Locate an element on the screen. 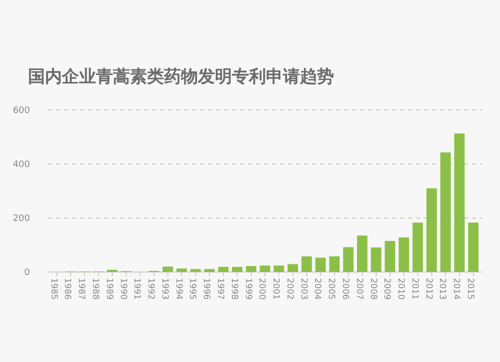  x-tick-label: 1997 is located at coordinates (220, 289).